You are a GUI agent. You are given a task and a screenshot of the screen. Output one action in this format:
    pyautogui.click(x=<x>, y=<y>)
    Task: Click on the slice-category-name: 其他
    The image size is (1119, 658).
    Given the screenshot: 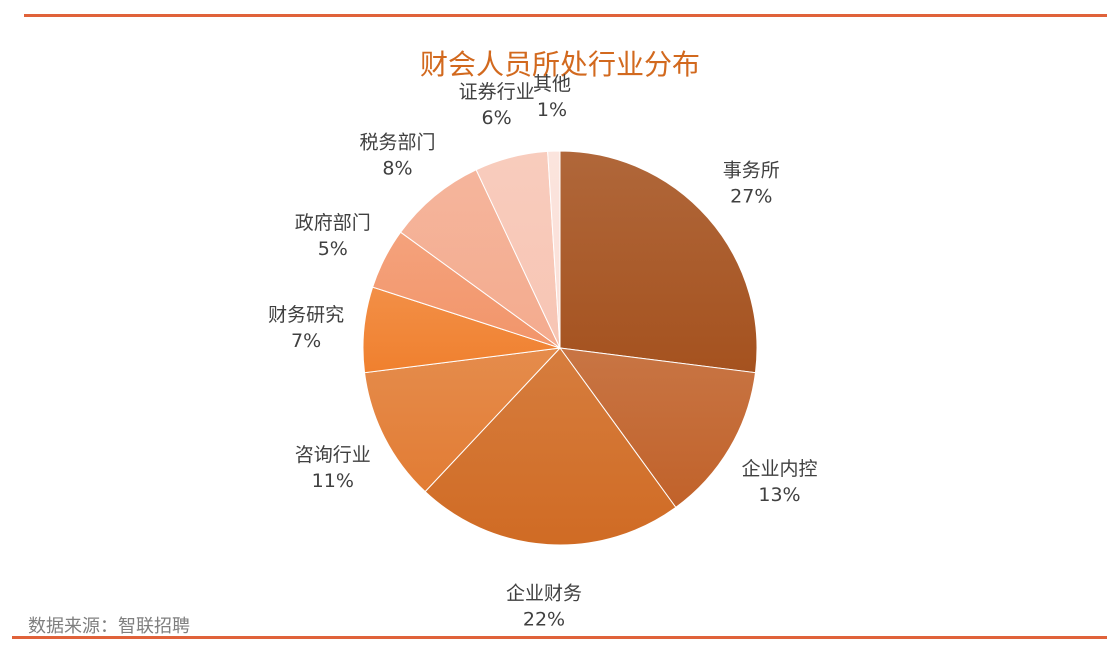 What is the action you would take?
    pyautogui.click(x=552, y=84)
    